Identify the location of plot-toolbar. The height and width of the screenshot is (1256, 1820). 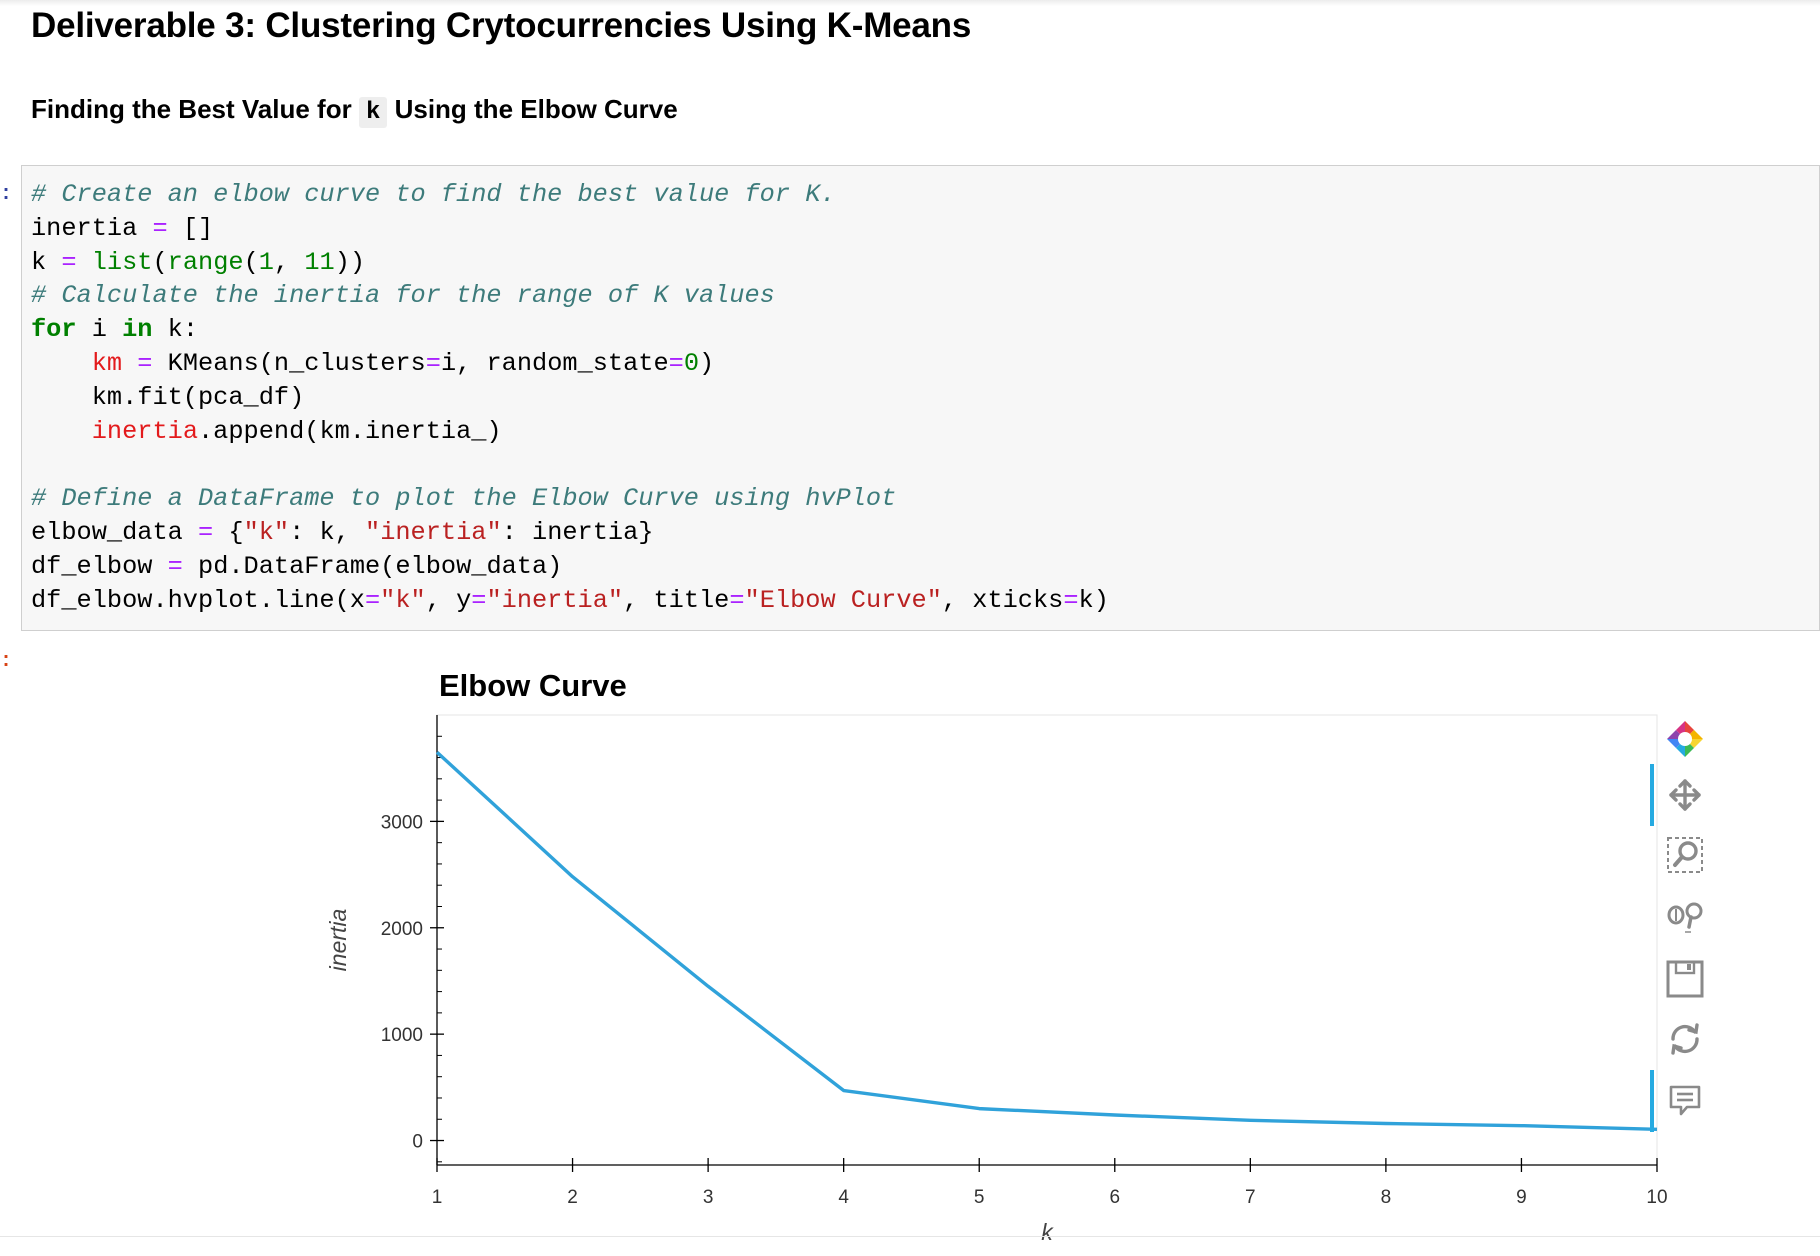
(1685, 923).